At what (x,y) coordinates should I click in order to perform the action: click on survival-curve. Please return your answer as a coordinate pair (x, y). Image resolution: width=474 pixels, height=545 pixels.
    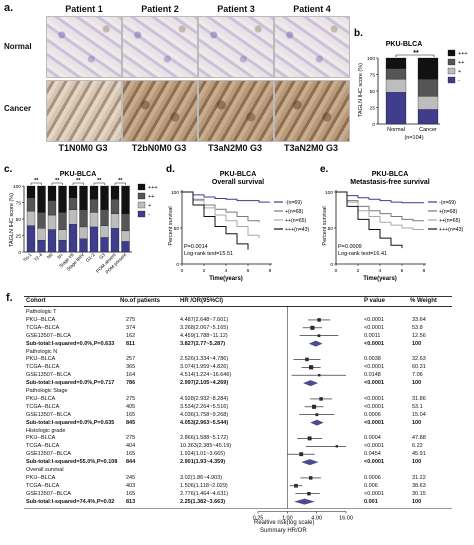
    Looking at the image, I should click on (215, 220).